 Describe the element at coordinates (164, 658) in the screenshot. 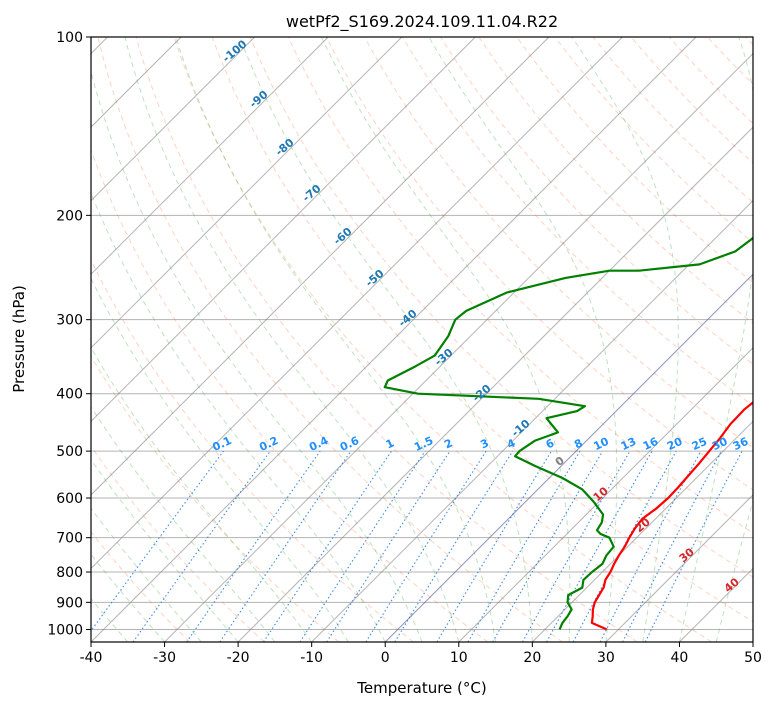

I see `x-tick-label: -30` at that location.